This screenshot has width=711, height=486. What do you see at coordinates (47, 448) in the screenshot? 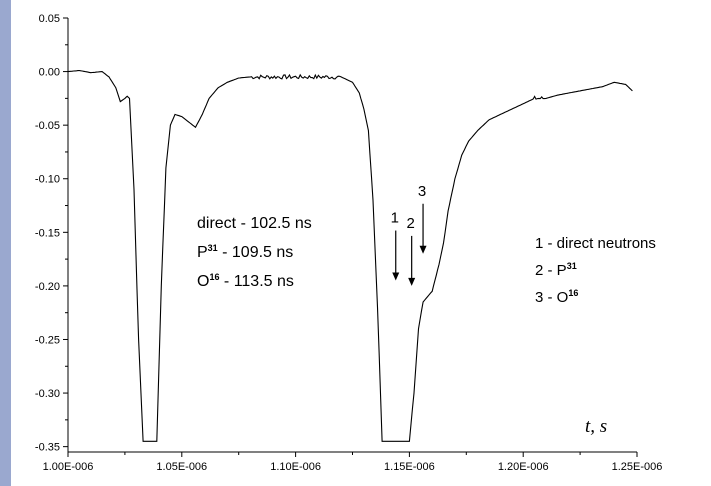
I see `y-tick-label: -0.35` at bounding box center [47, 448].